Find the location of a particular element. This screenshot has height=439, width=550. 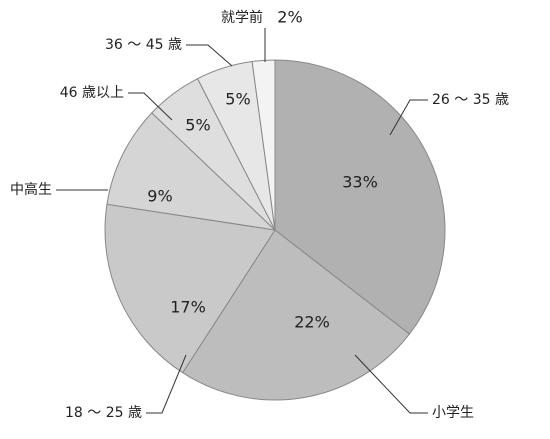

category-label: 26 〜 35 歳 is located at coordinates (470, 100).